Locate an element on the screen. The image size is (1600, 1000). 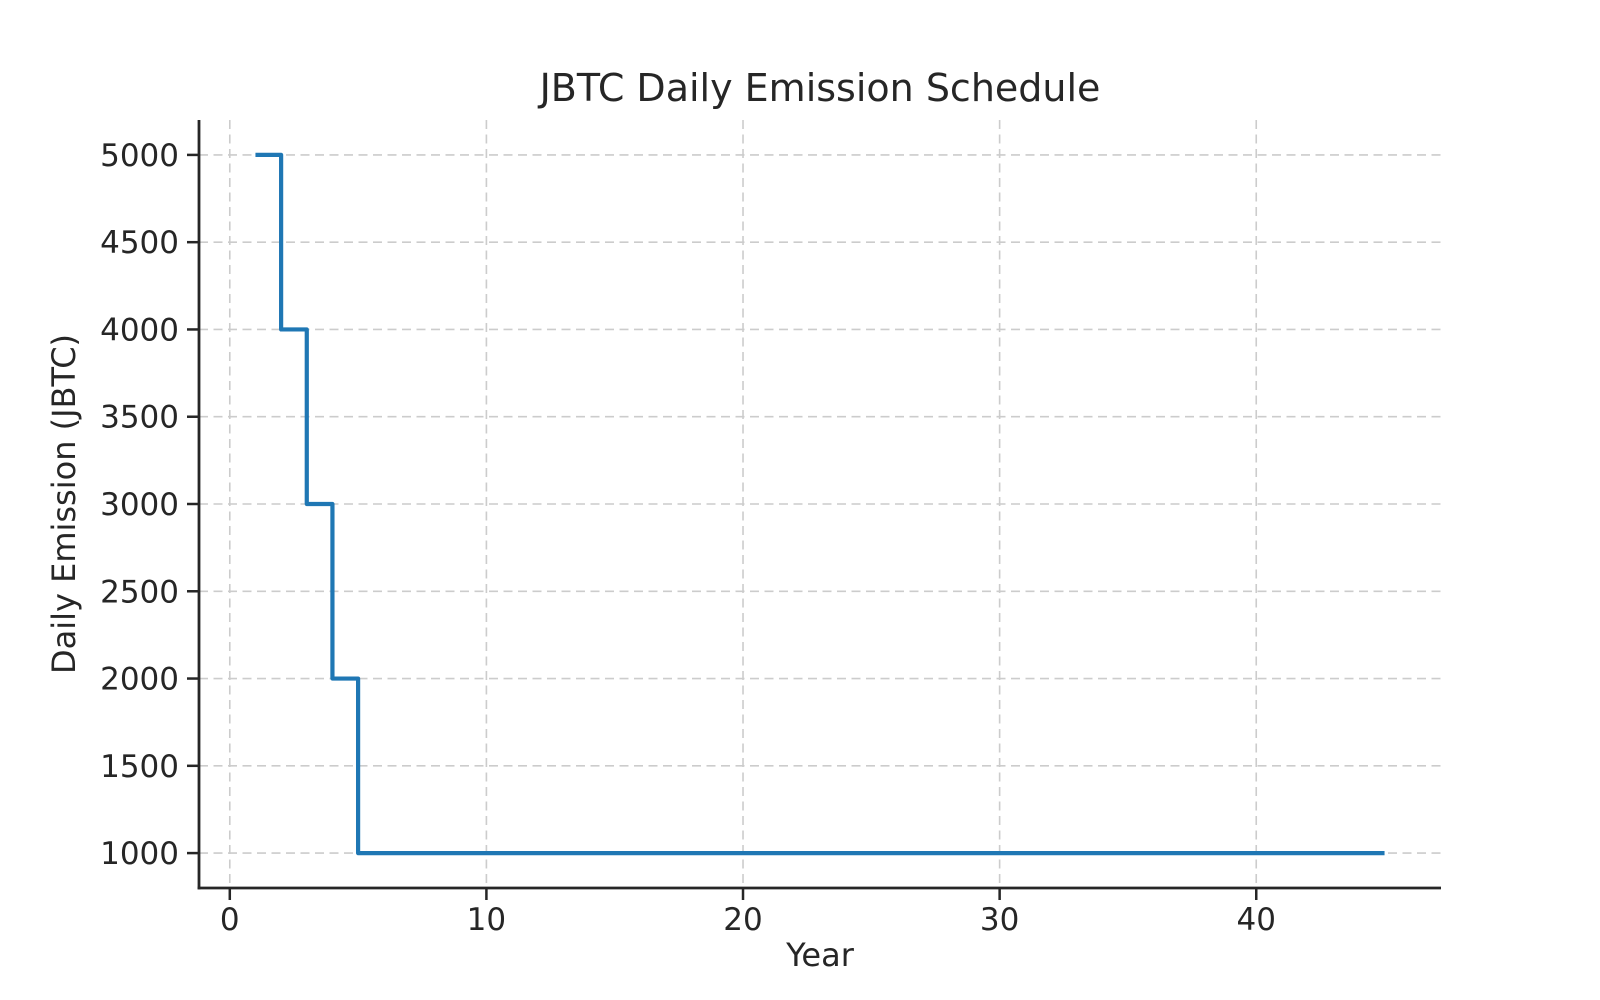
chart-title: JBTC Daily Emission Schedule is located at coordinates (819, 88).